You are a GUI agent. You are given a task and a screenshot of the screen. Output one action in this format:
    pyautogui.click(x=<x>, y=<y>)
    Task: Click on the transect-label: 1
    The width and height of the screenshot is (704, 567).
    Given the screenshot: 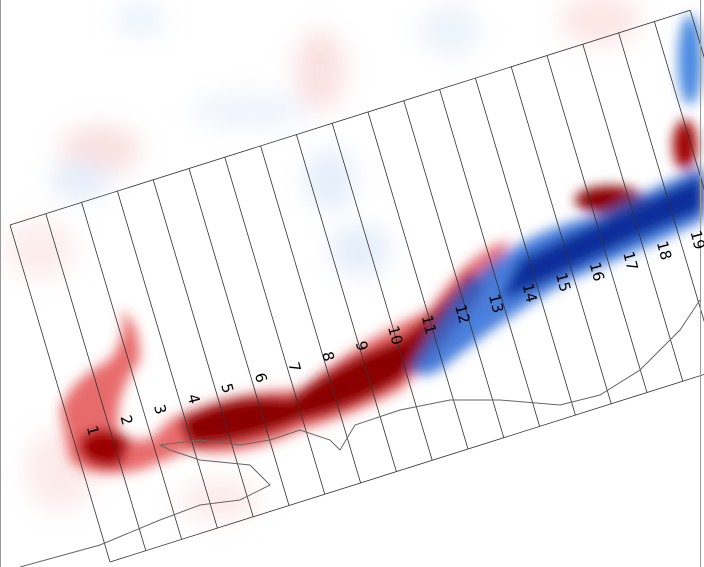 What is the action you would take?
    pyautogui.click(x=93, y=431)
    